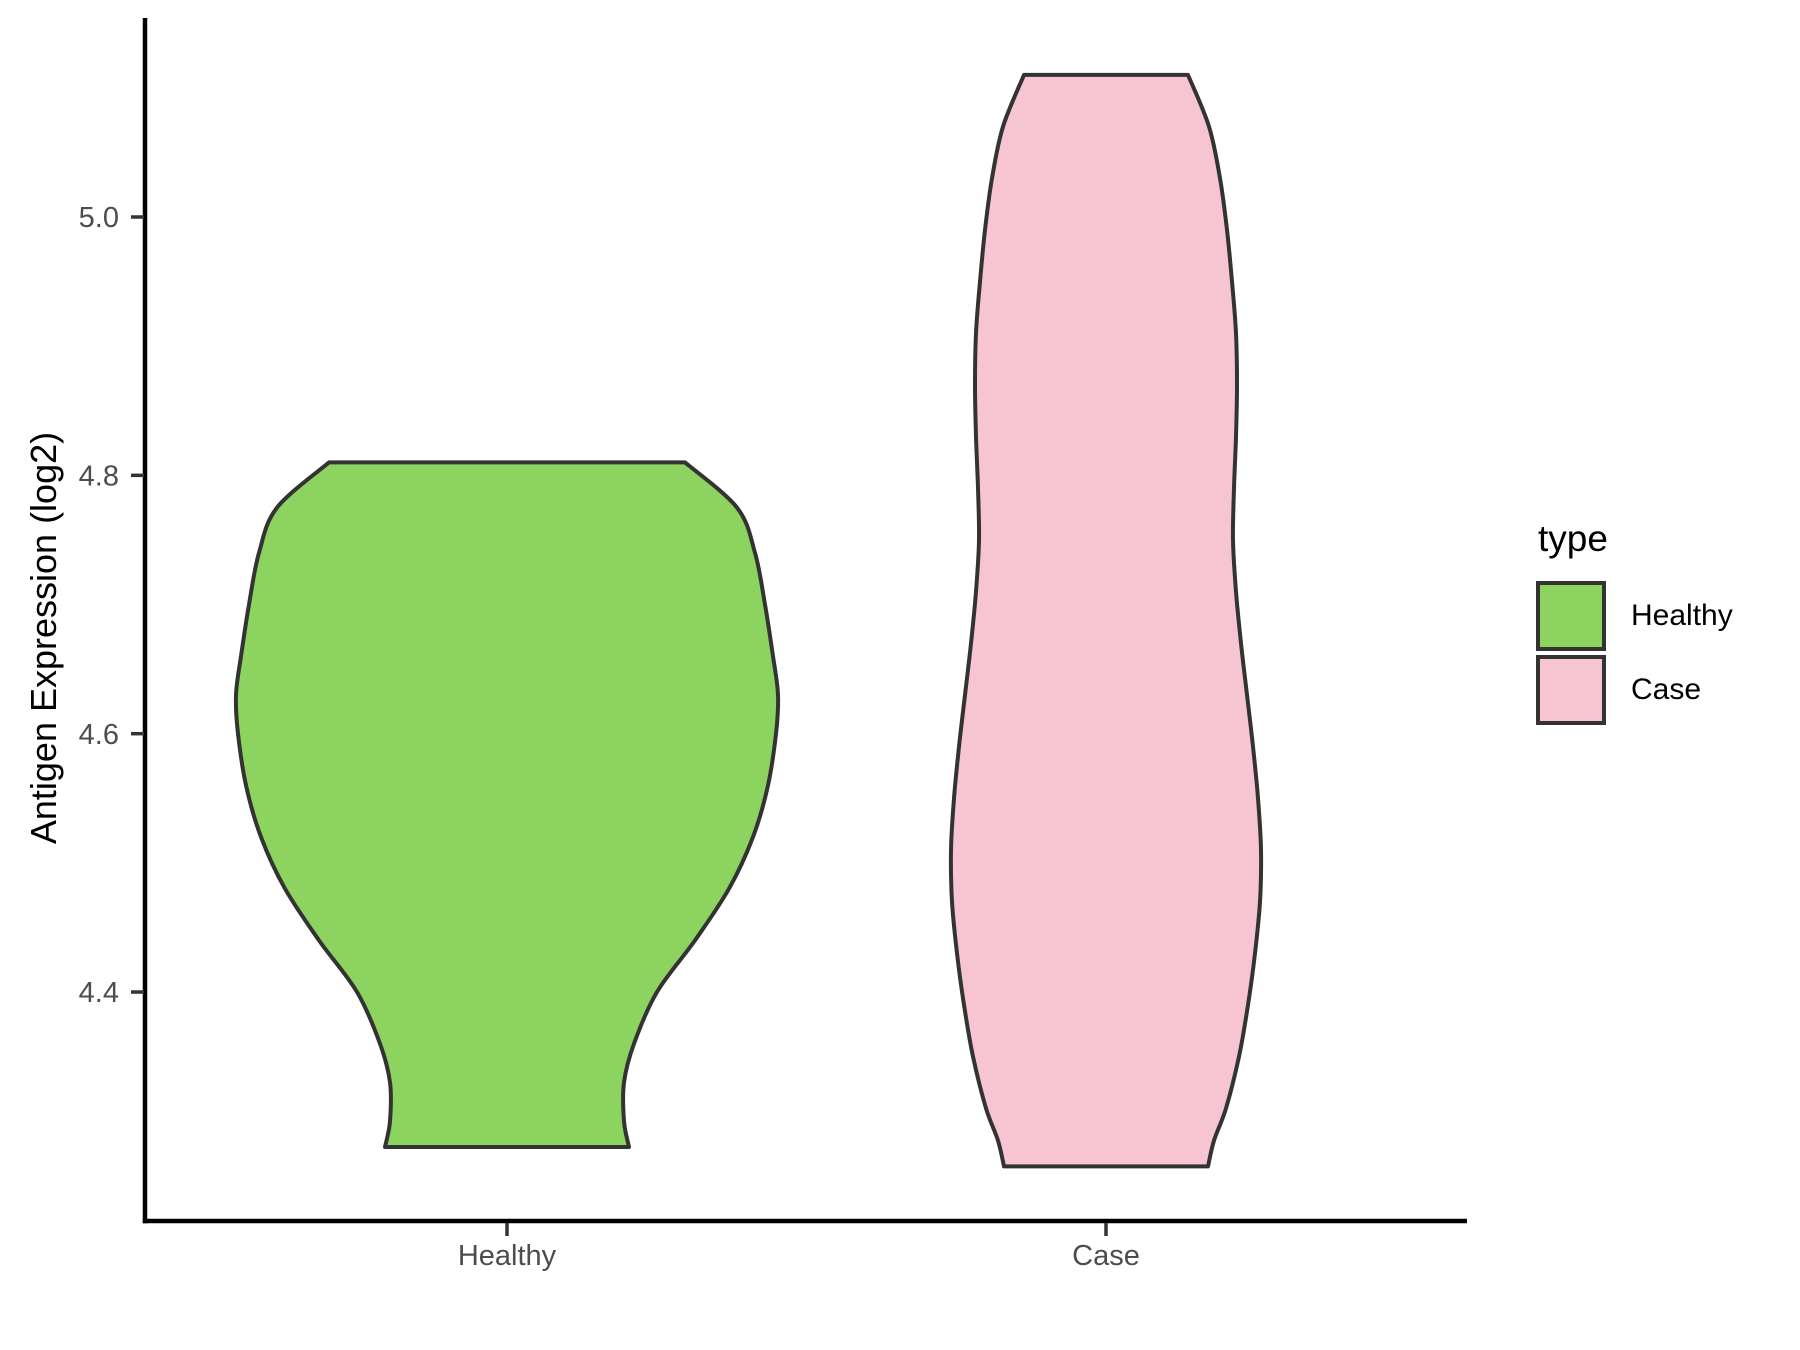  What do you see at coordinates (1634, 652) in the screenshot?
I see `legend-entries: Healthy Case` at bounding box center [1634, 652].